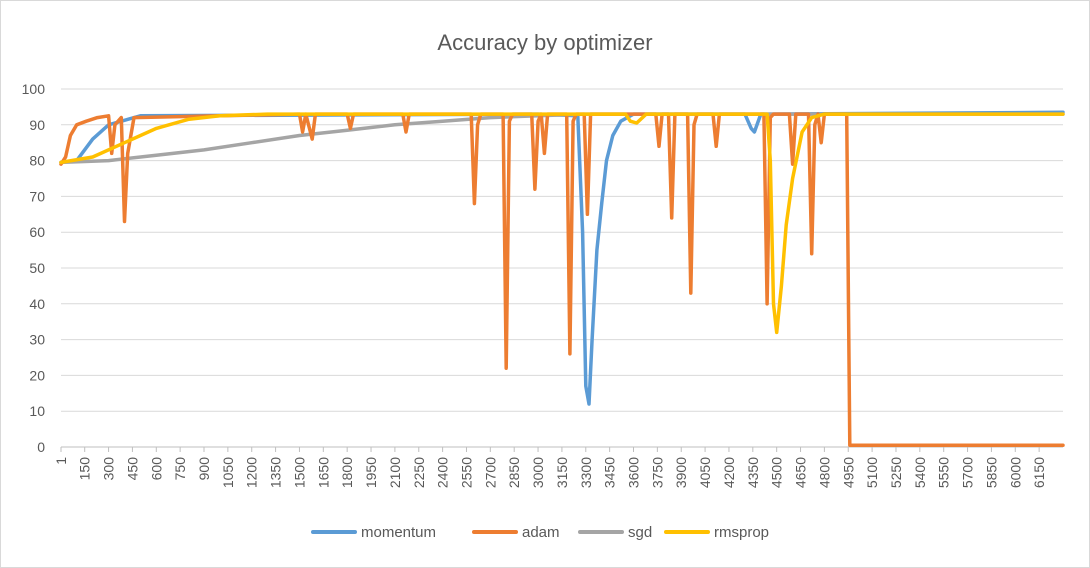 The image size is (1090, 568). I want to click on x-tick-label: 3150, so click(562, 472).